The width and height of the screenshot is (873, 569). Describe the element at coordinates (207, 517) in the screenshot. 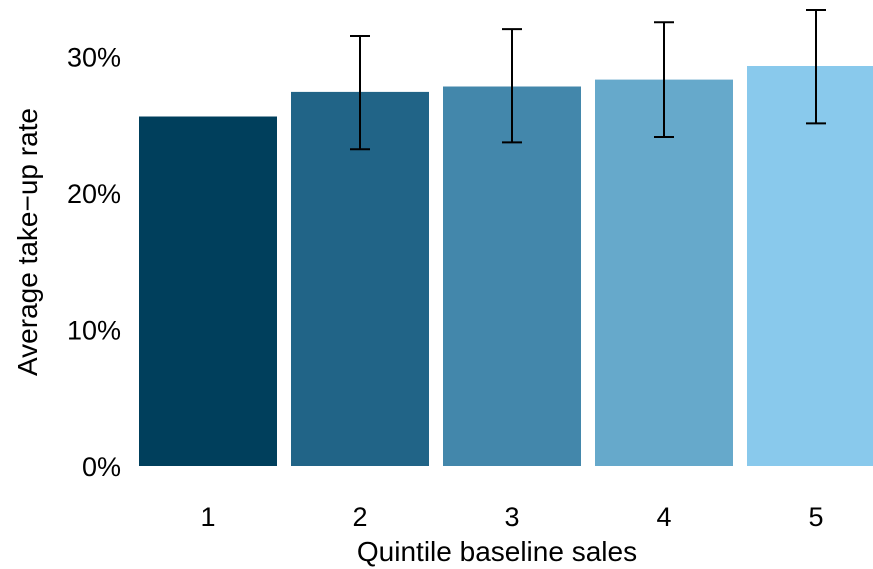

I see `x-tick-label-1: 1` at that location.